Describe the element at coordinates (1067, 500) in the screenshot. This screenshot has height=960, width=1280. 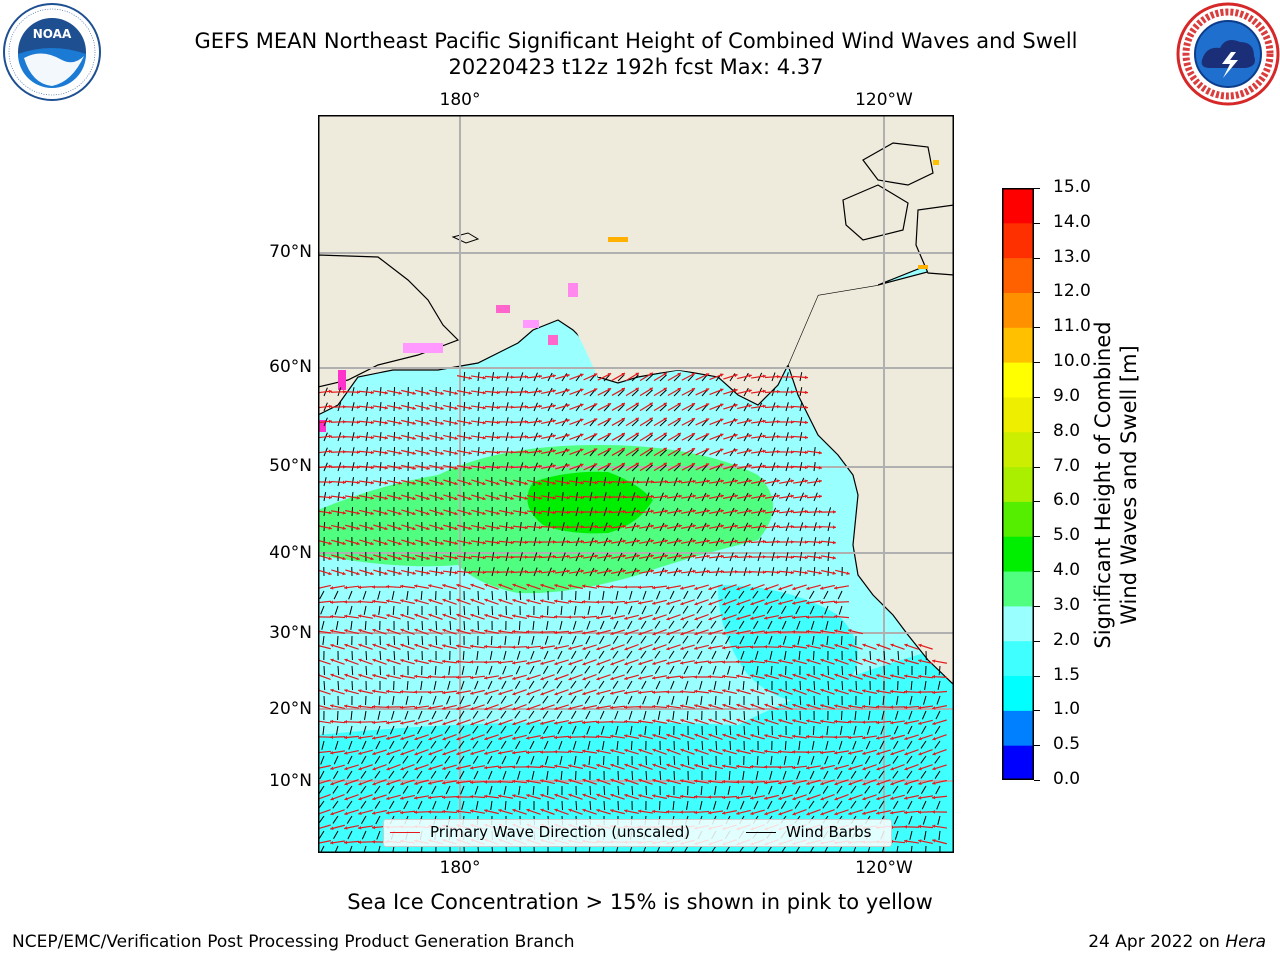
I see `colorbar-tick-6.0: 6.0` at that location.